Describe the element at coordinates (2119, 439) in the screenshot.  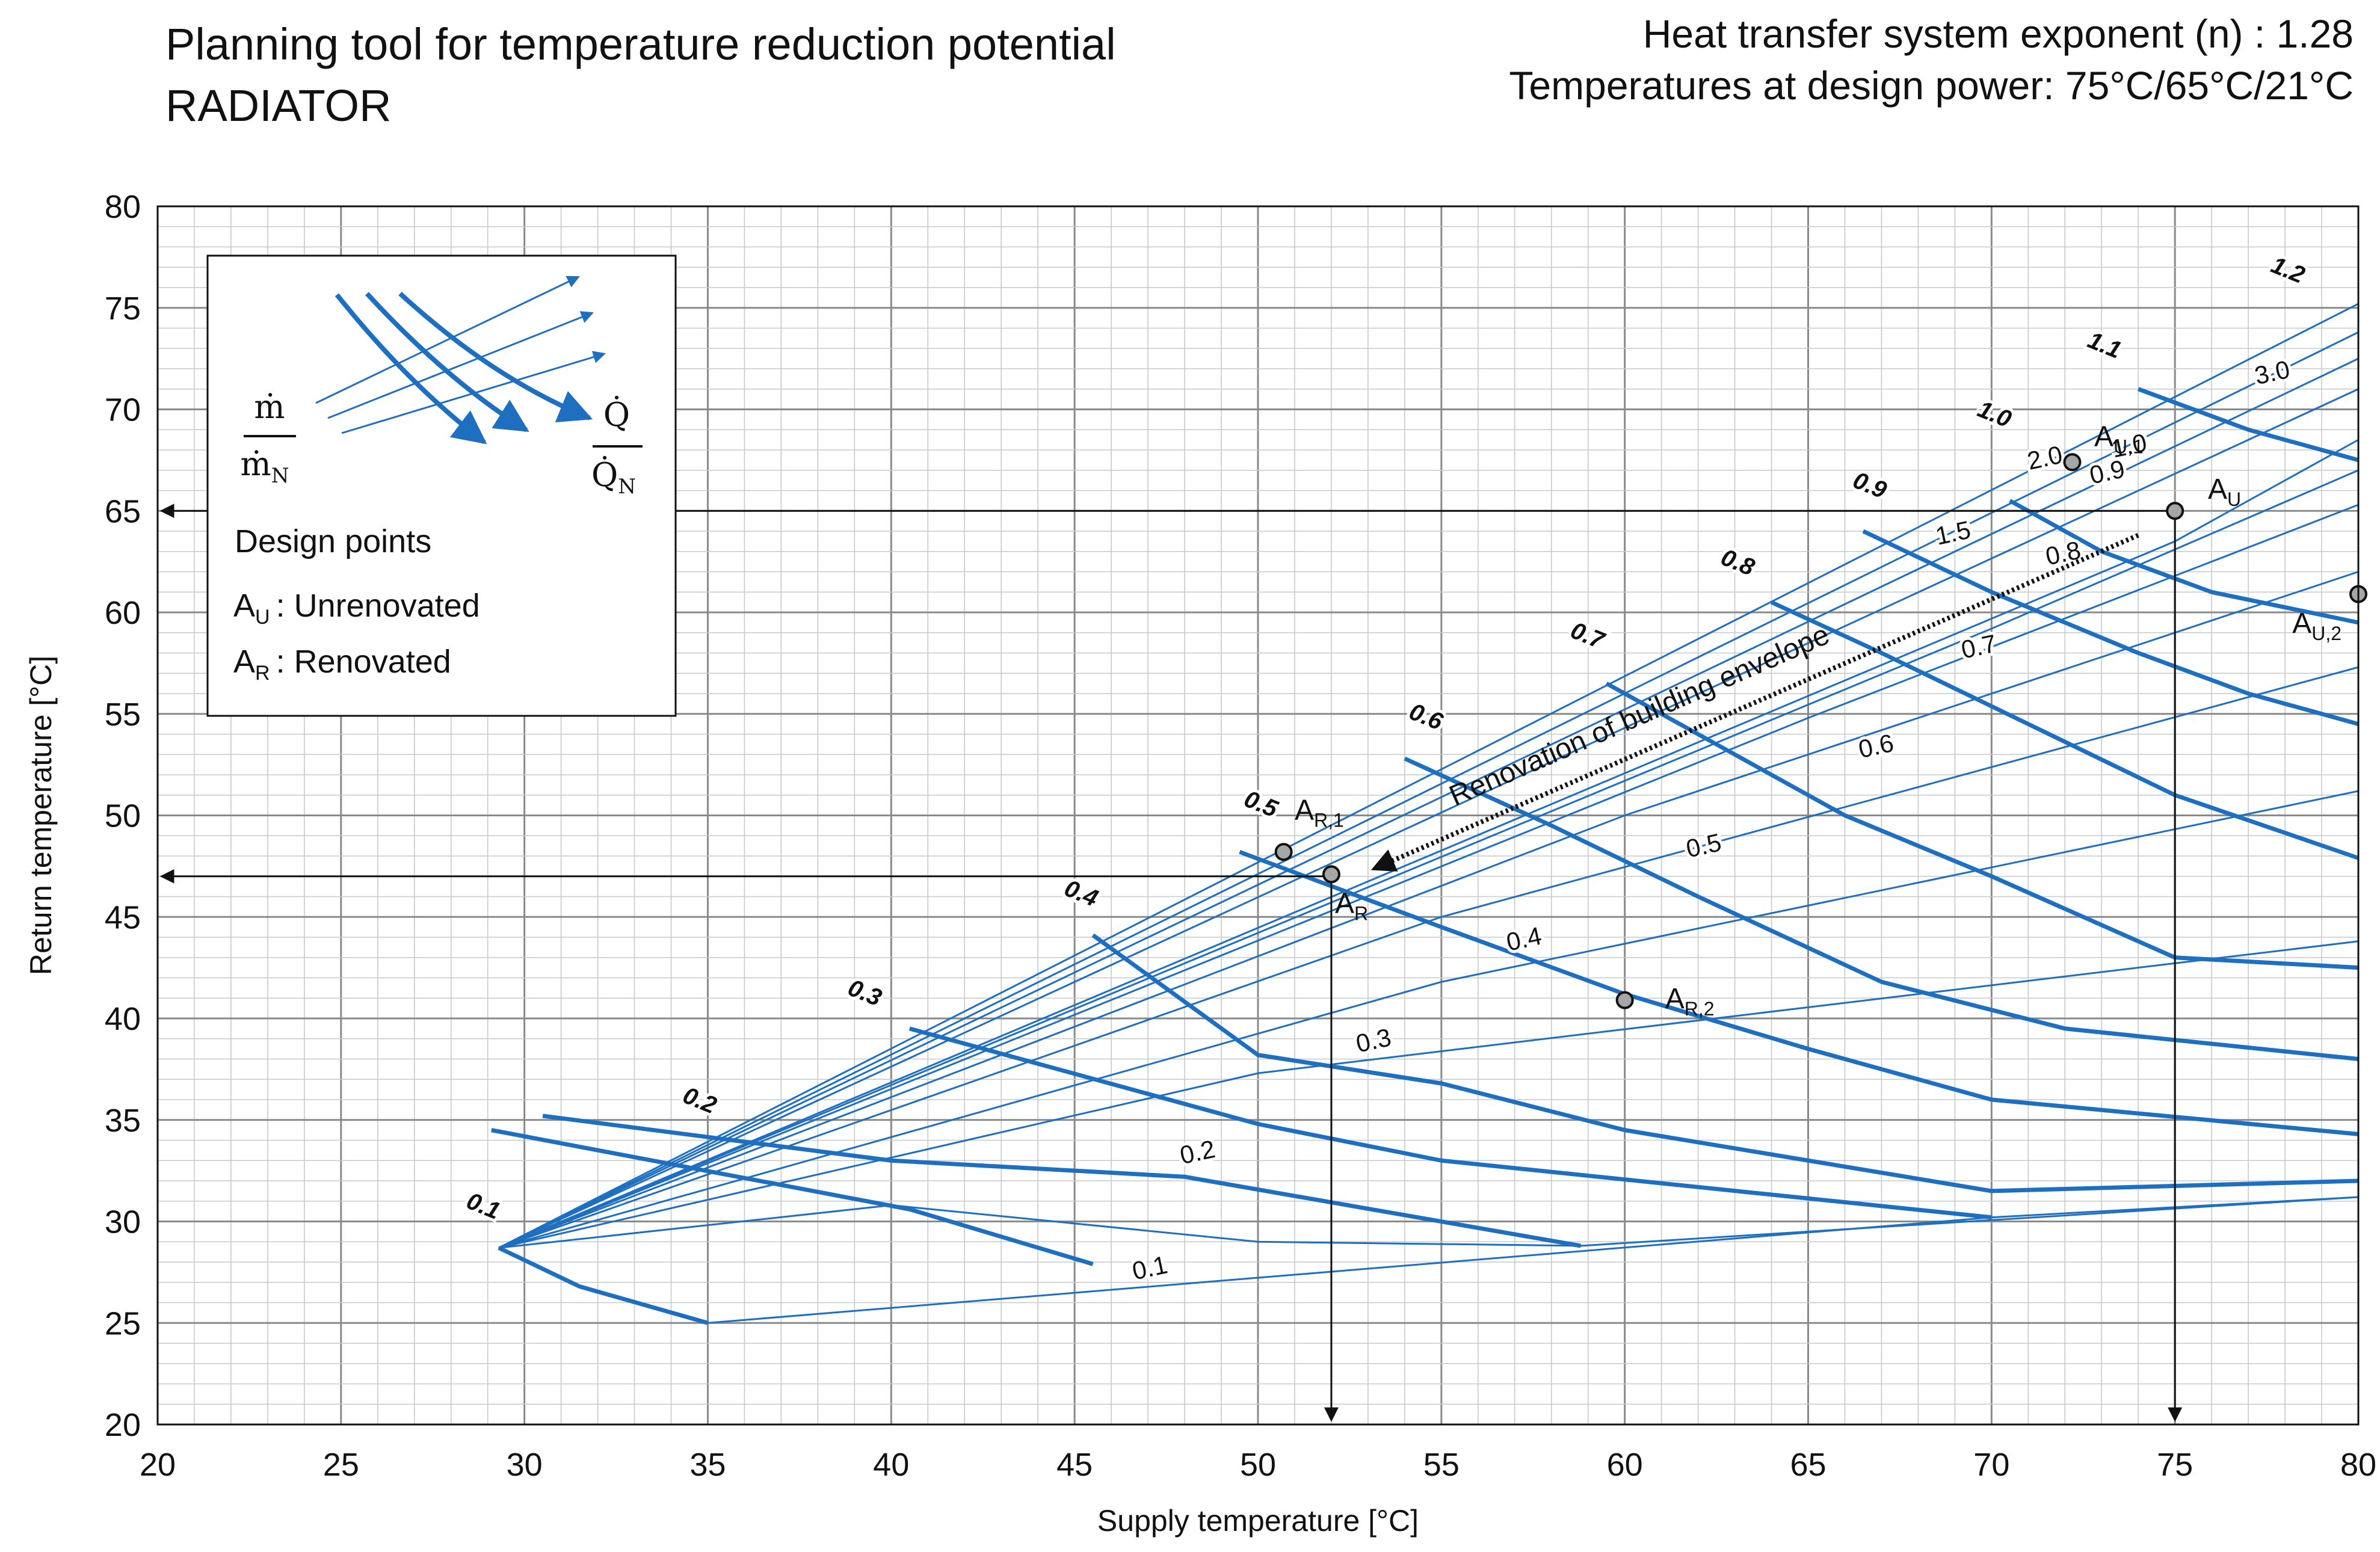
I see `design-point-label: AU,1` at that location.